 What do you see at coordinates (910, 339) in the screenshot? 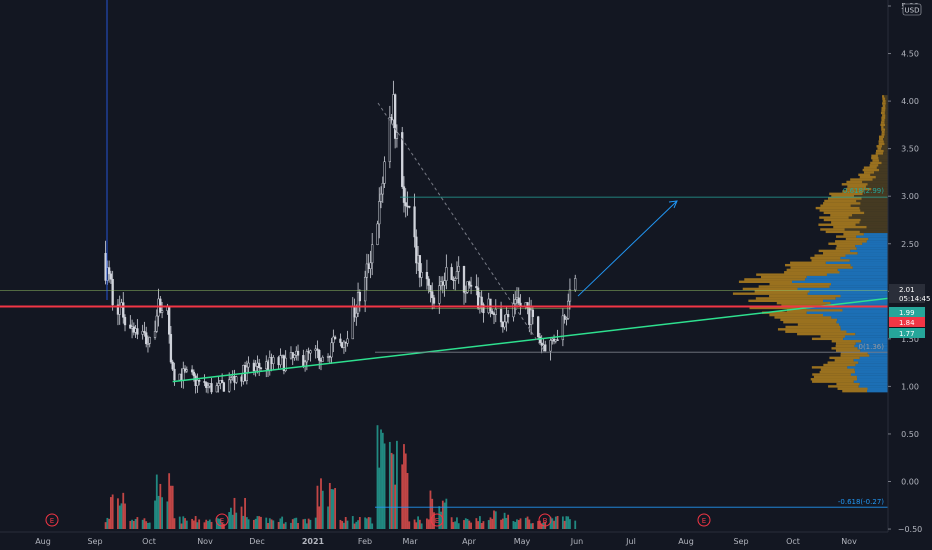
I see `price-tick-label: 1.50` at bounding box center [910, 339].